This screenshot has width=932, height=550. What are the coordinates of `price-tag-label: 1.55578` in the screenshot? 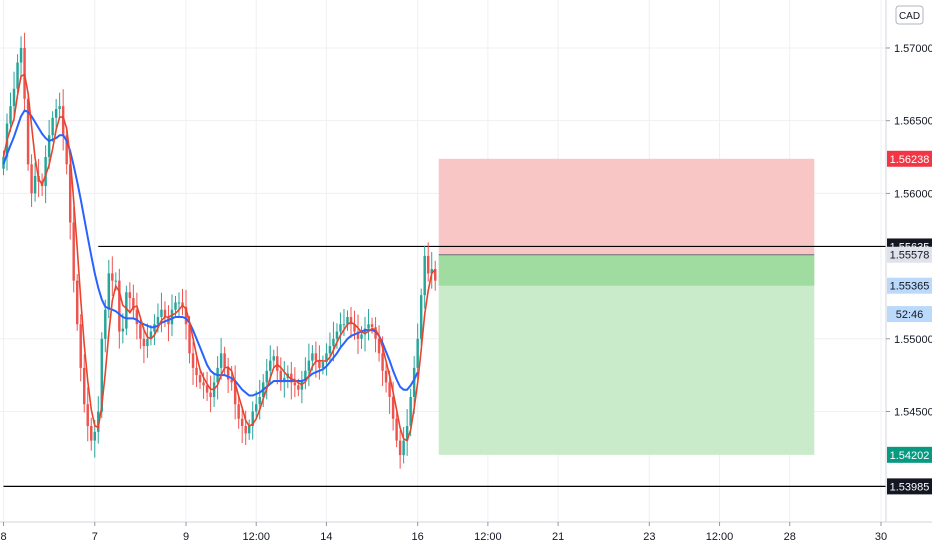 It's located at (910, 256).